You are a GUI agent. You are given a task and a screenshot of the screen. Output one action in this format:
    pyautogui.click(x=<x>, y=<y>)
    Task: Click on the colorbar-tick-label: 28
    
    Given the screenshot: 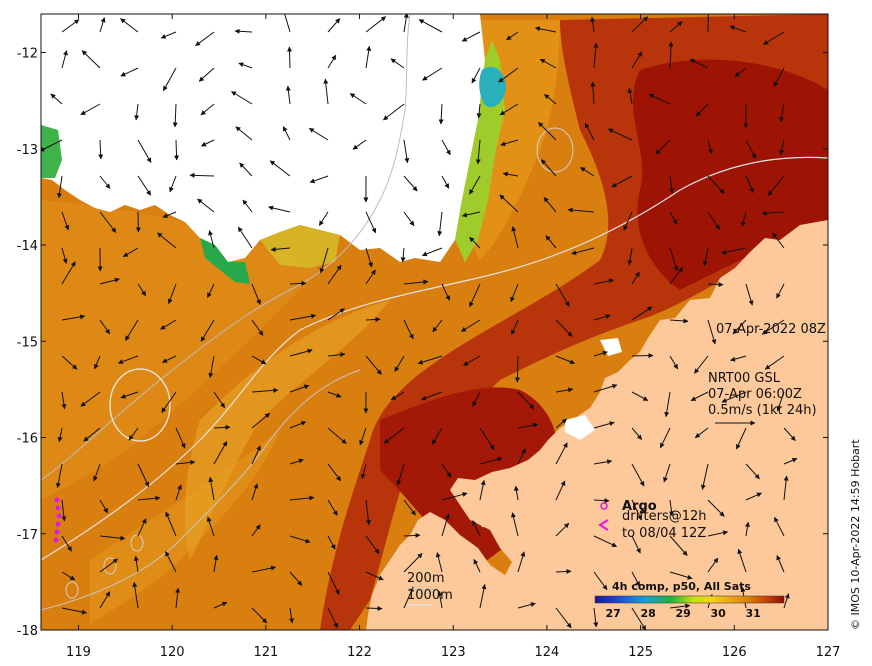 What is the action you would take?
    pyautogui.click(x=648, y=613)
    